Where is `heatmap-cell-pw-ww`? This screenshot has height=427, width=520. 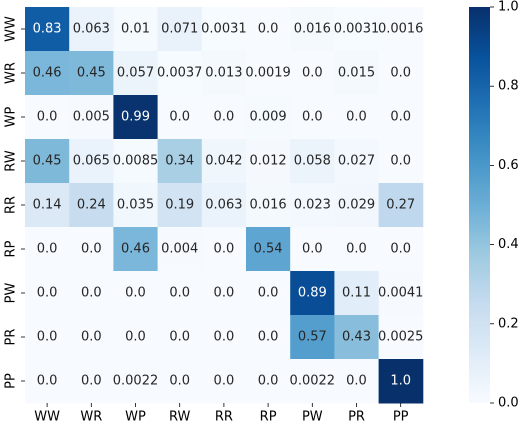 heatmap-cell-pw-ww is located at coordinates (47, 293).